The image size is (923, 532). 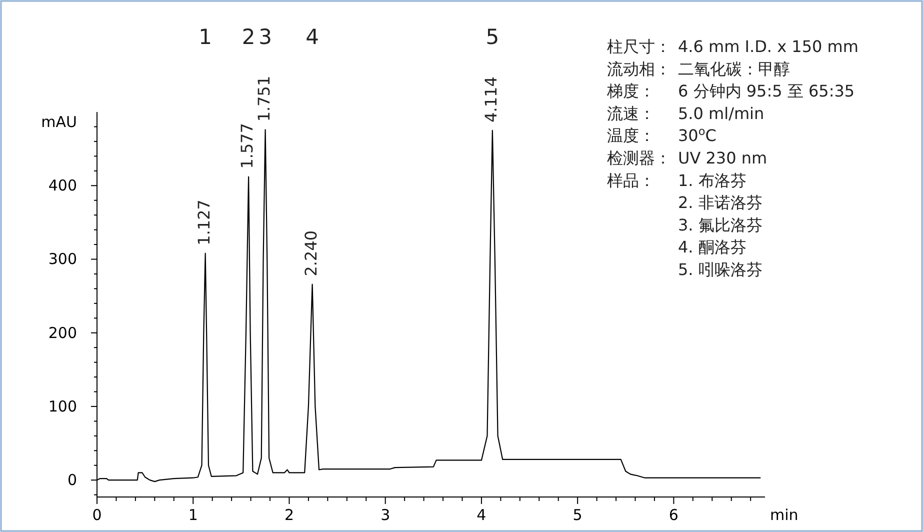 I want to click on text: 2, so click(x=249, y=37).